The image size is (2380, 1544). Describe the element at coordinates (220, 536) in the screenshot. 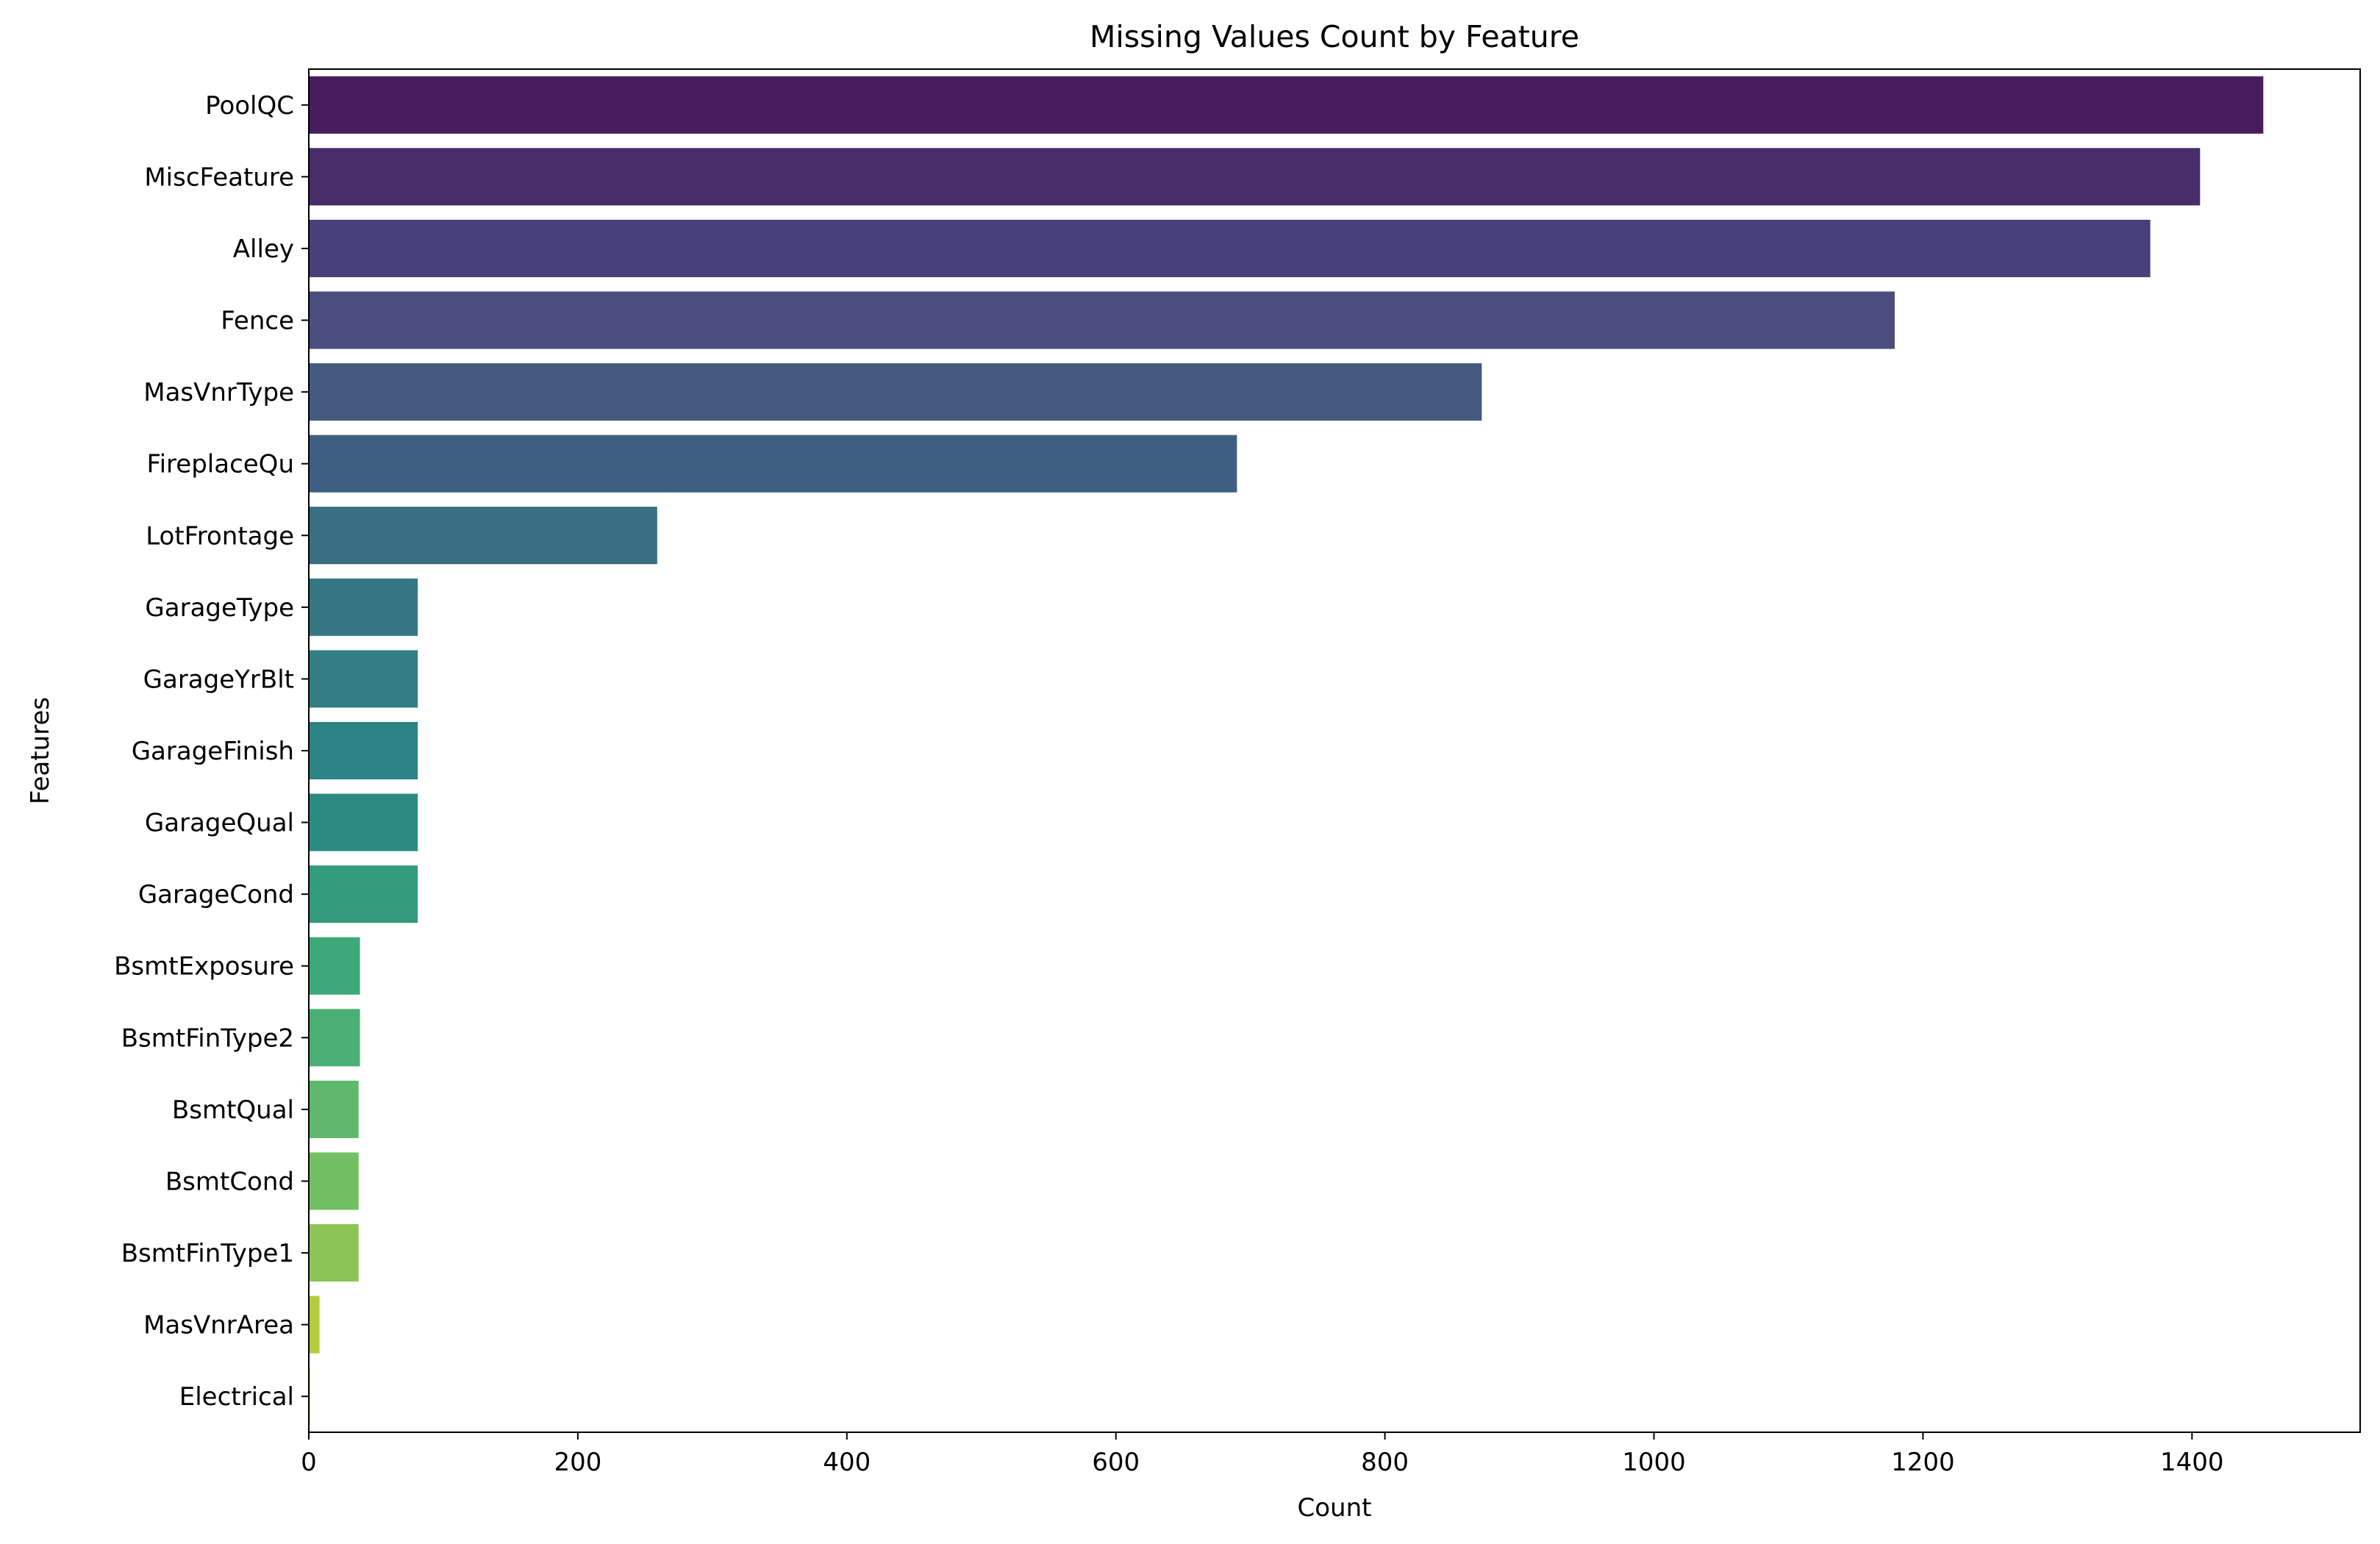

I see `y-tick-label: LotFrontage` at that location.